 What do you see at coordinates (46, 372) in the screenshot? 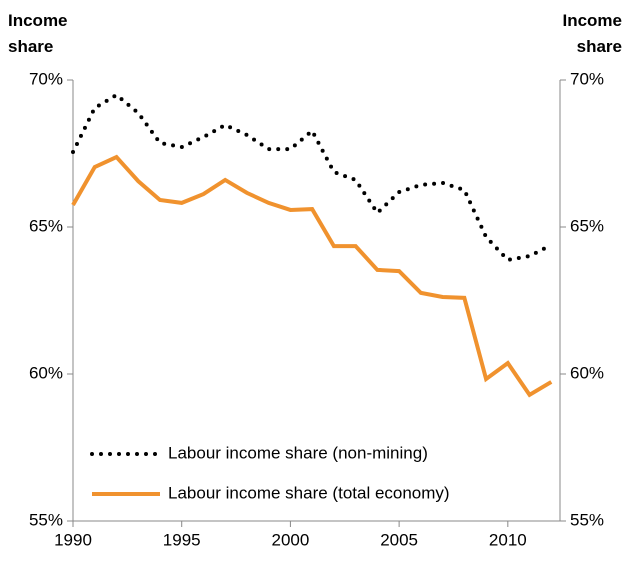
I see `y-tick-label: 60%` at bounding box center [46, 372].